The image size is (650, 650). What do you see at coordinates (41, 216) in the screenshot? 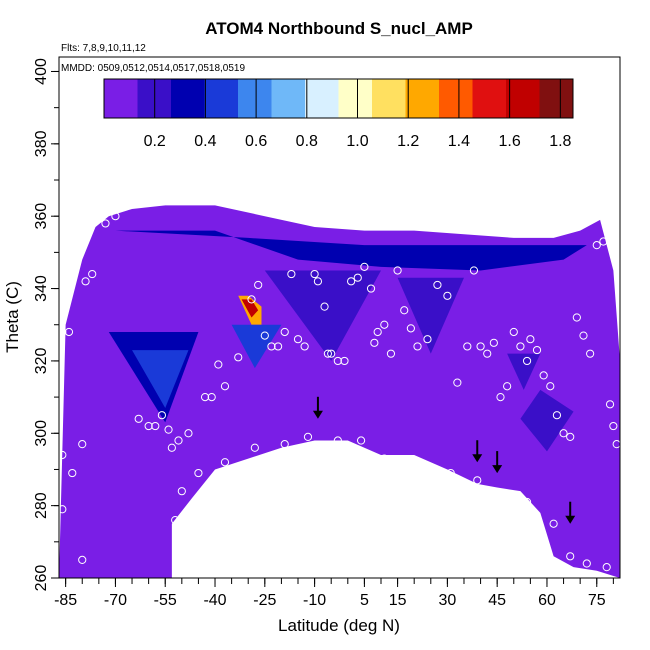
I see `y-tick-label: 360` at bounding box center [41, 216].